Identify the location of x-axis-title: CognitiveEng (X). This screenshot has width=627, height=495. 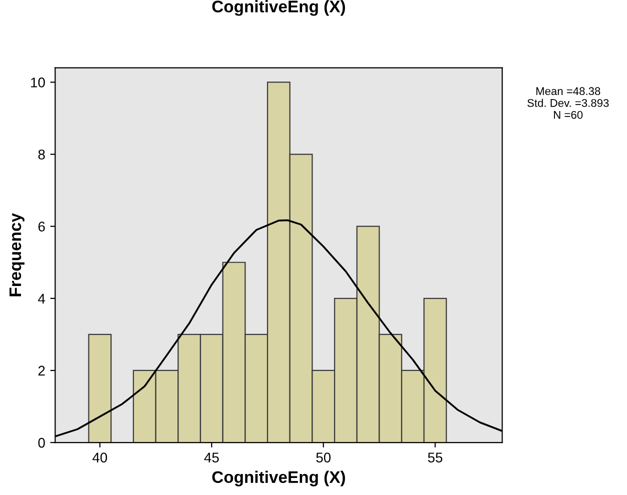
(279, 478).